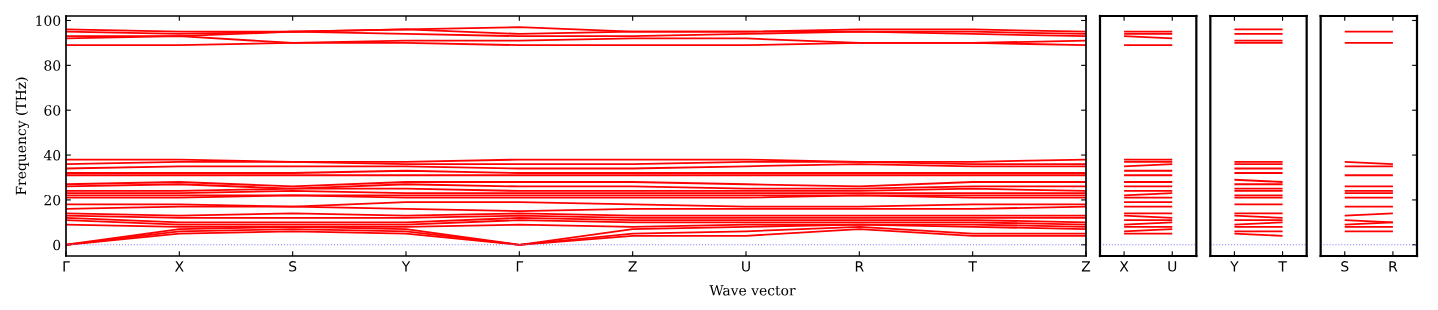 Image resolution: width=1438 pixels, height=310 pixels. What do you see at coordinates (752, 290) in the screenshot?
I see `x-axis-title: Wave vector` at bounding box center [752, 290].